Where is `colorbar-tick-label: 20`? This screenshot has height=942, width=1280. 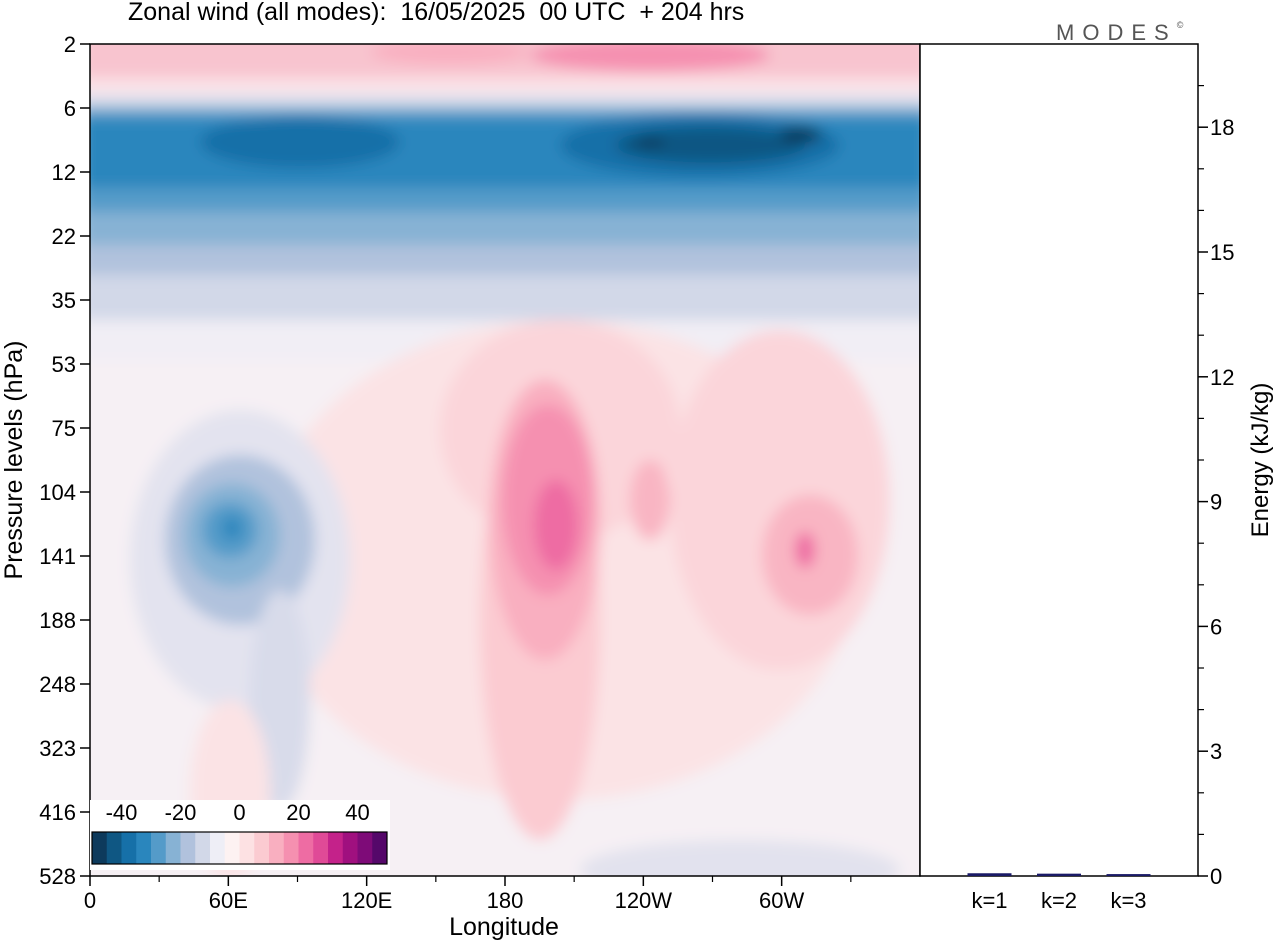 colorbar-tick-label: 20 is located at coordinates (298, 812).